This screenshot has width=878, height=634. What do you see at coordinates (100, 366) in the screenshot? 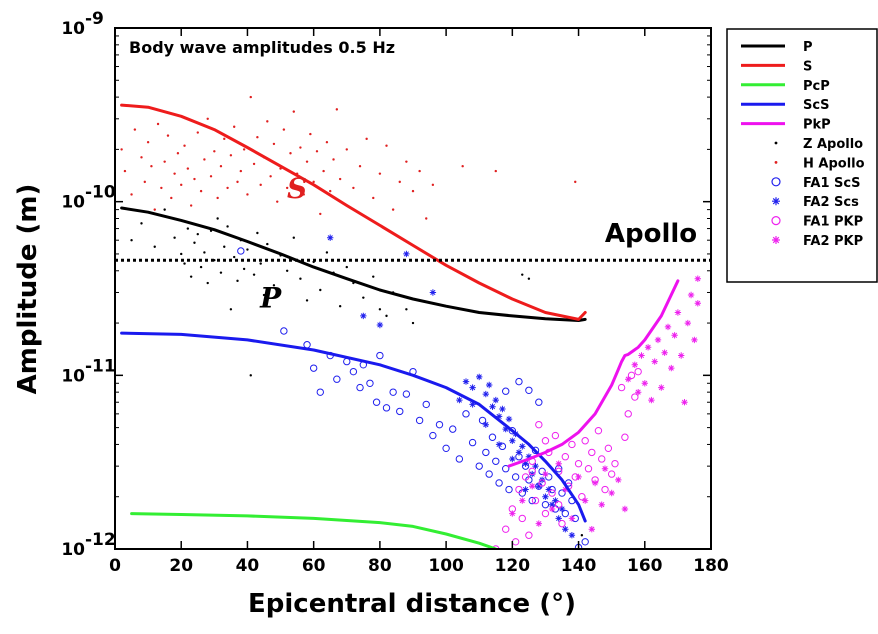
I see `y-tick-exponent: -11` at bounding box center [100, 366].